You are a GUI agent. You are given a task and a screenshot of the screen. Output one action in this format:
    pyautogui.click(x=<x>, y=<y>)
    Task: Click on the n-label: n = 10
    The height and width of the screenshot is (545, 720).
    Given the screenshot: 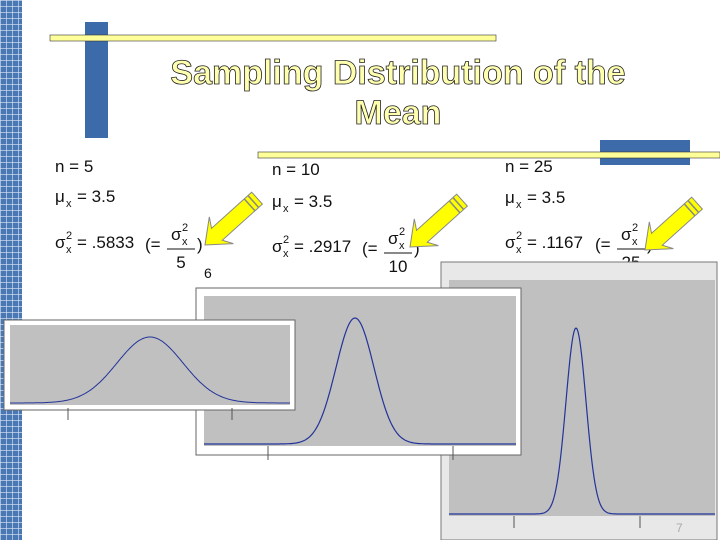 What is the action you would take?
    pyautogui.click(x=296, y=169)
    